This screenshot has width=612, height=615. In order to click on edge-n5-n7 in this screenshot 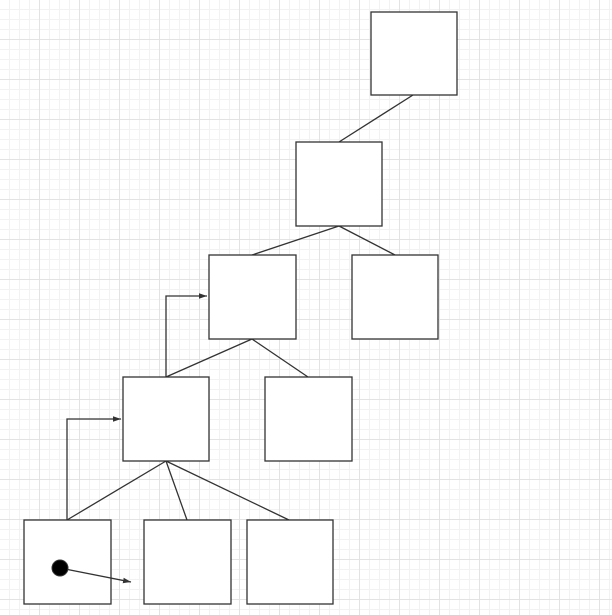, I will do `click(116, 490)`.